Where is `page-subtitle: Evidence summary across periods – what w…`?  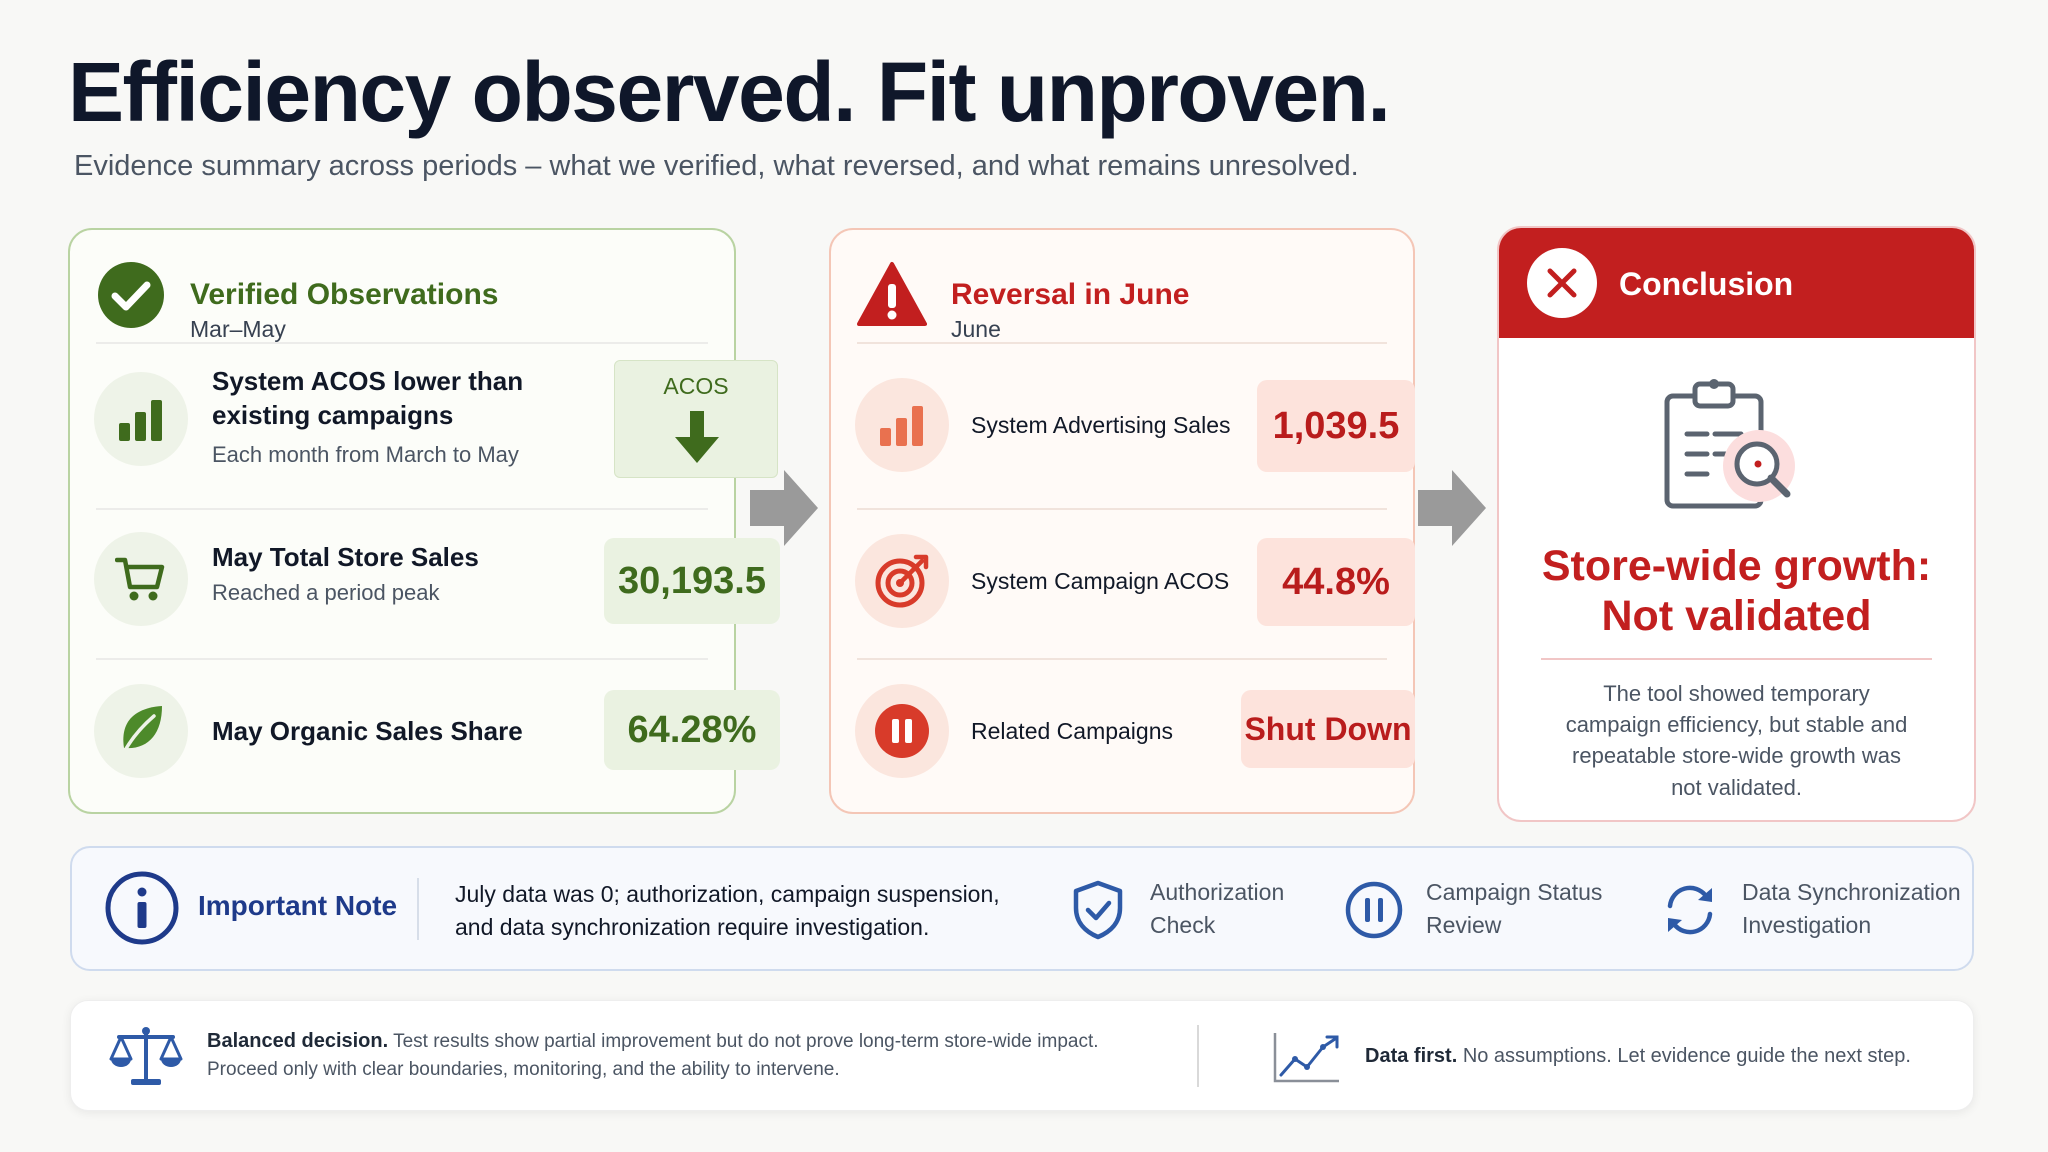 page-subtitle: Evidence summary across periods – what w… is located at coordinates (716, 166).